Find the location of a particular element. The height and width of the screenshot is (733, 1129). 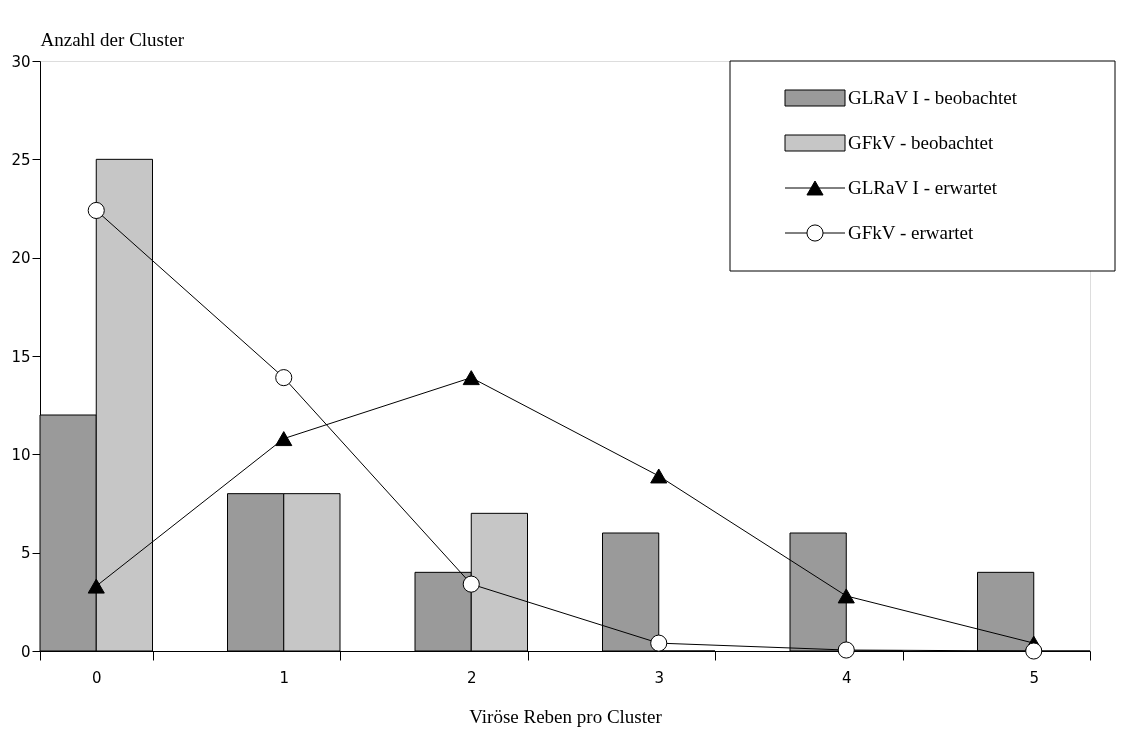

legend-label: GFkV - beobachtet is located at coordinates (921, 142).